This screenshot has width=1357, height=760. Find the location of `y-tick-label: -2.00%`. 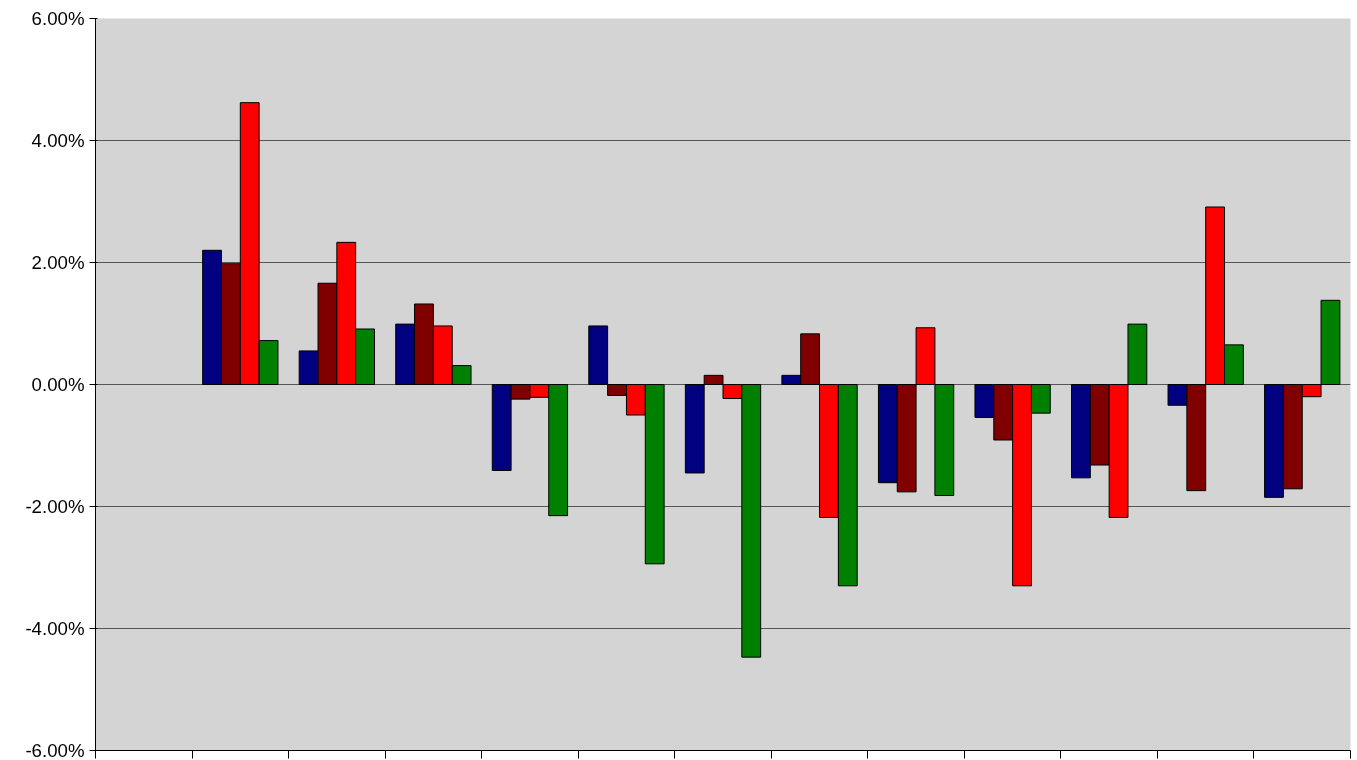

y-tick-label: -2.00% is located at coordinates (55, 506).